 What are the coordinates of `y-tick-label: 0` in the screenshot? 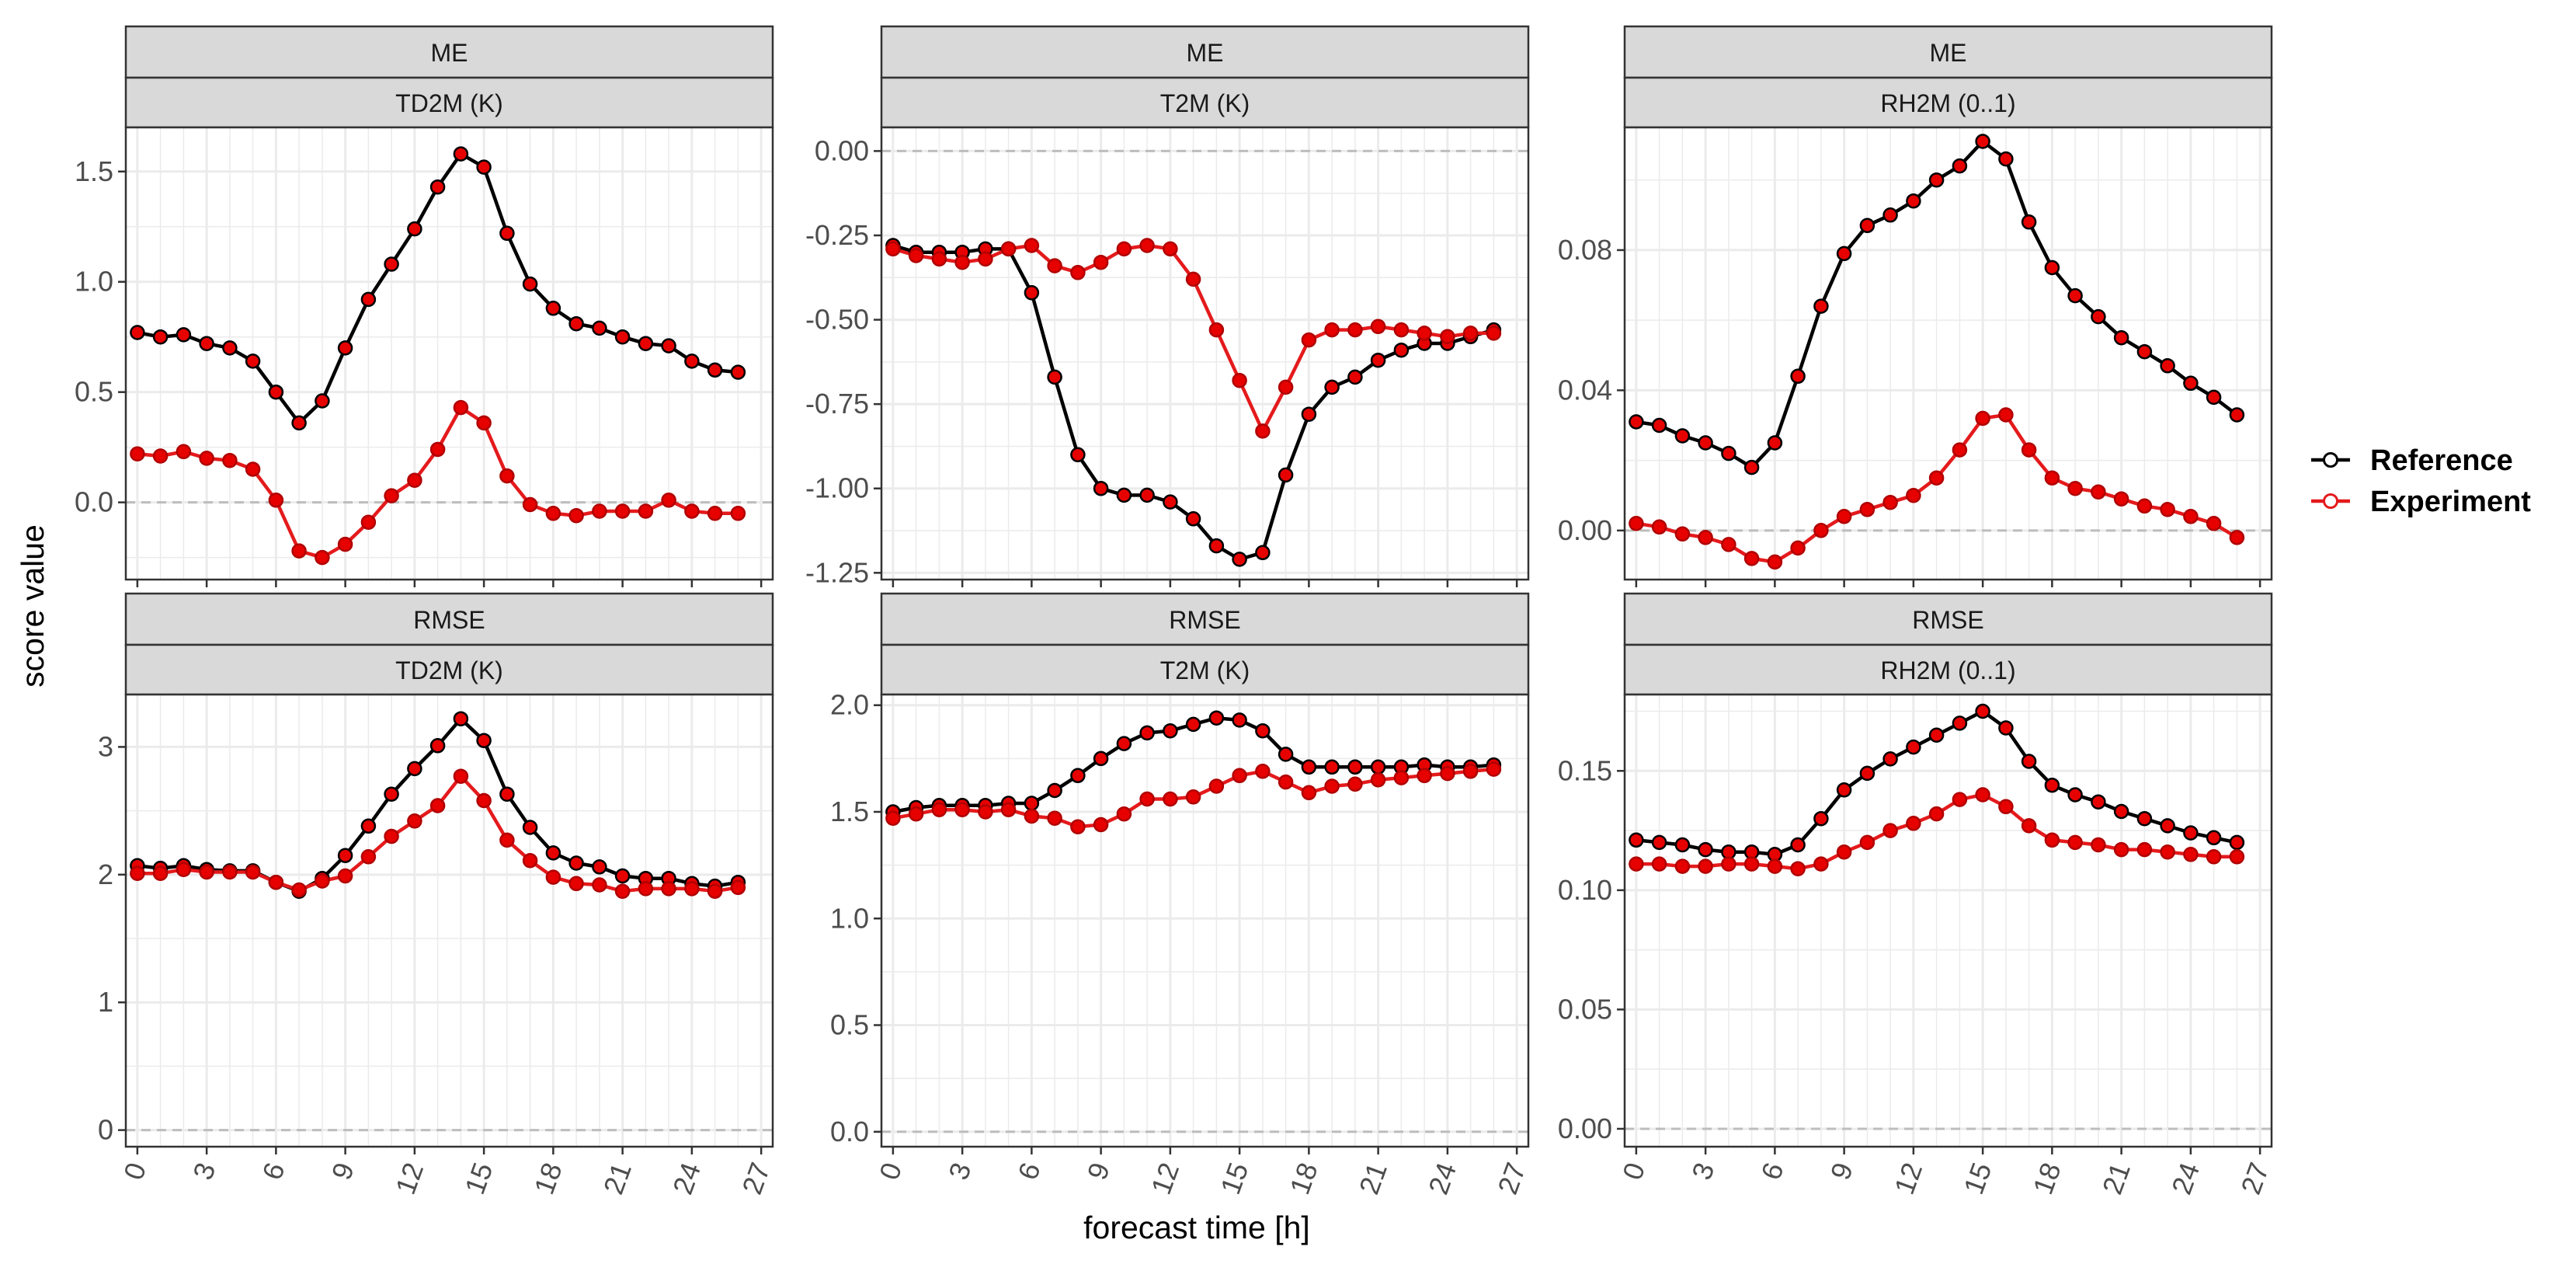 It's located at (106, 1130).